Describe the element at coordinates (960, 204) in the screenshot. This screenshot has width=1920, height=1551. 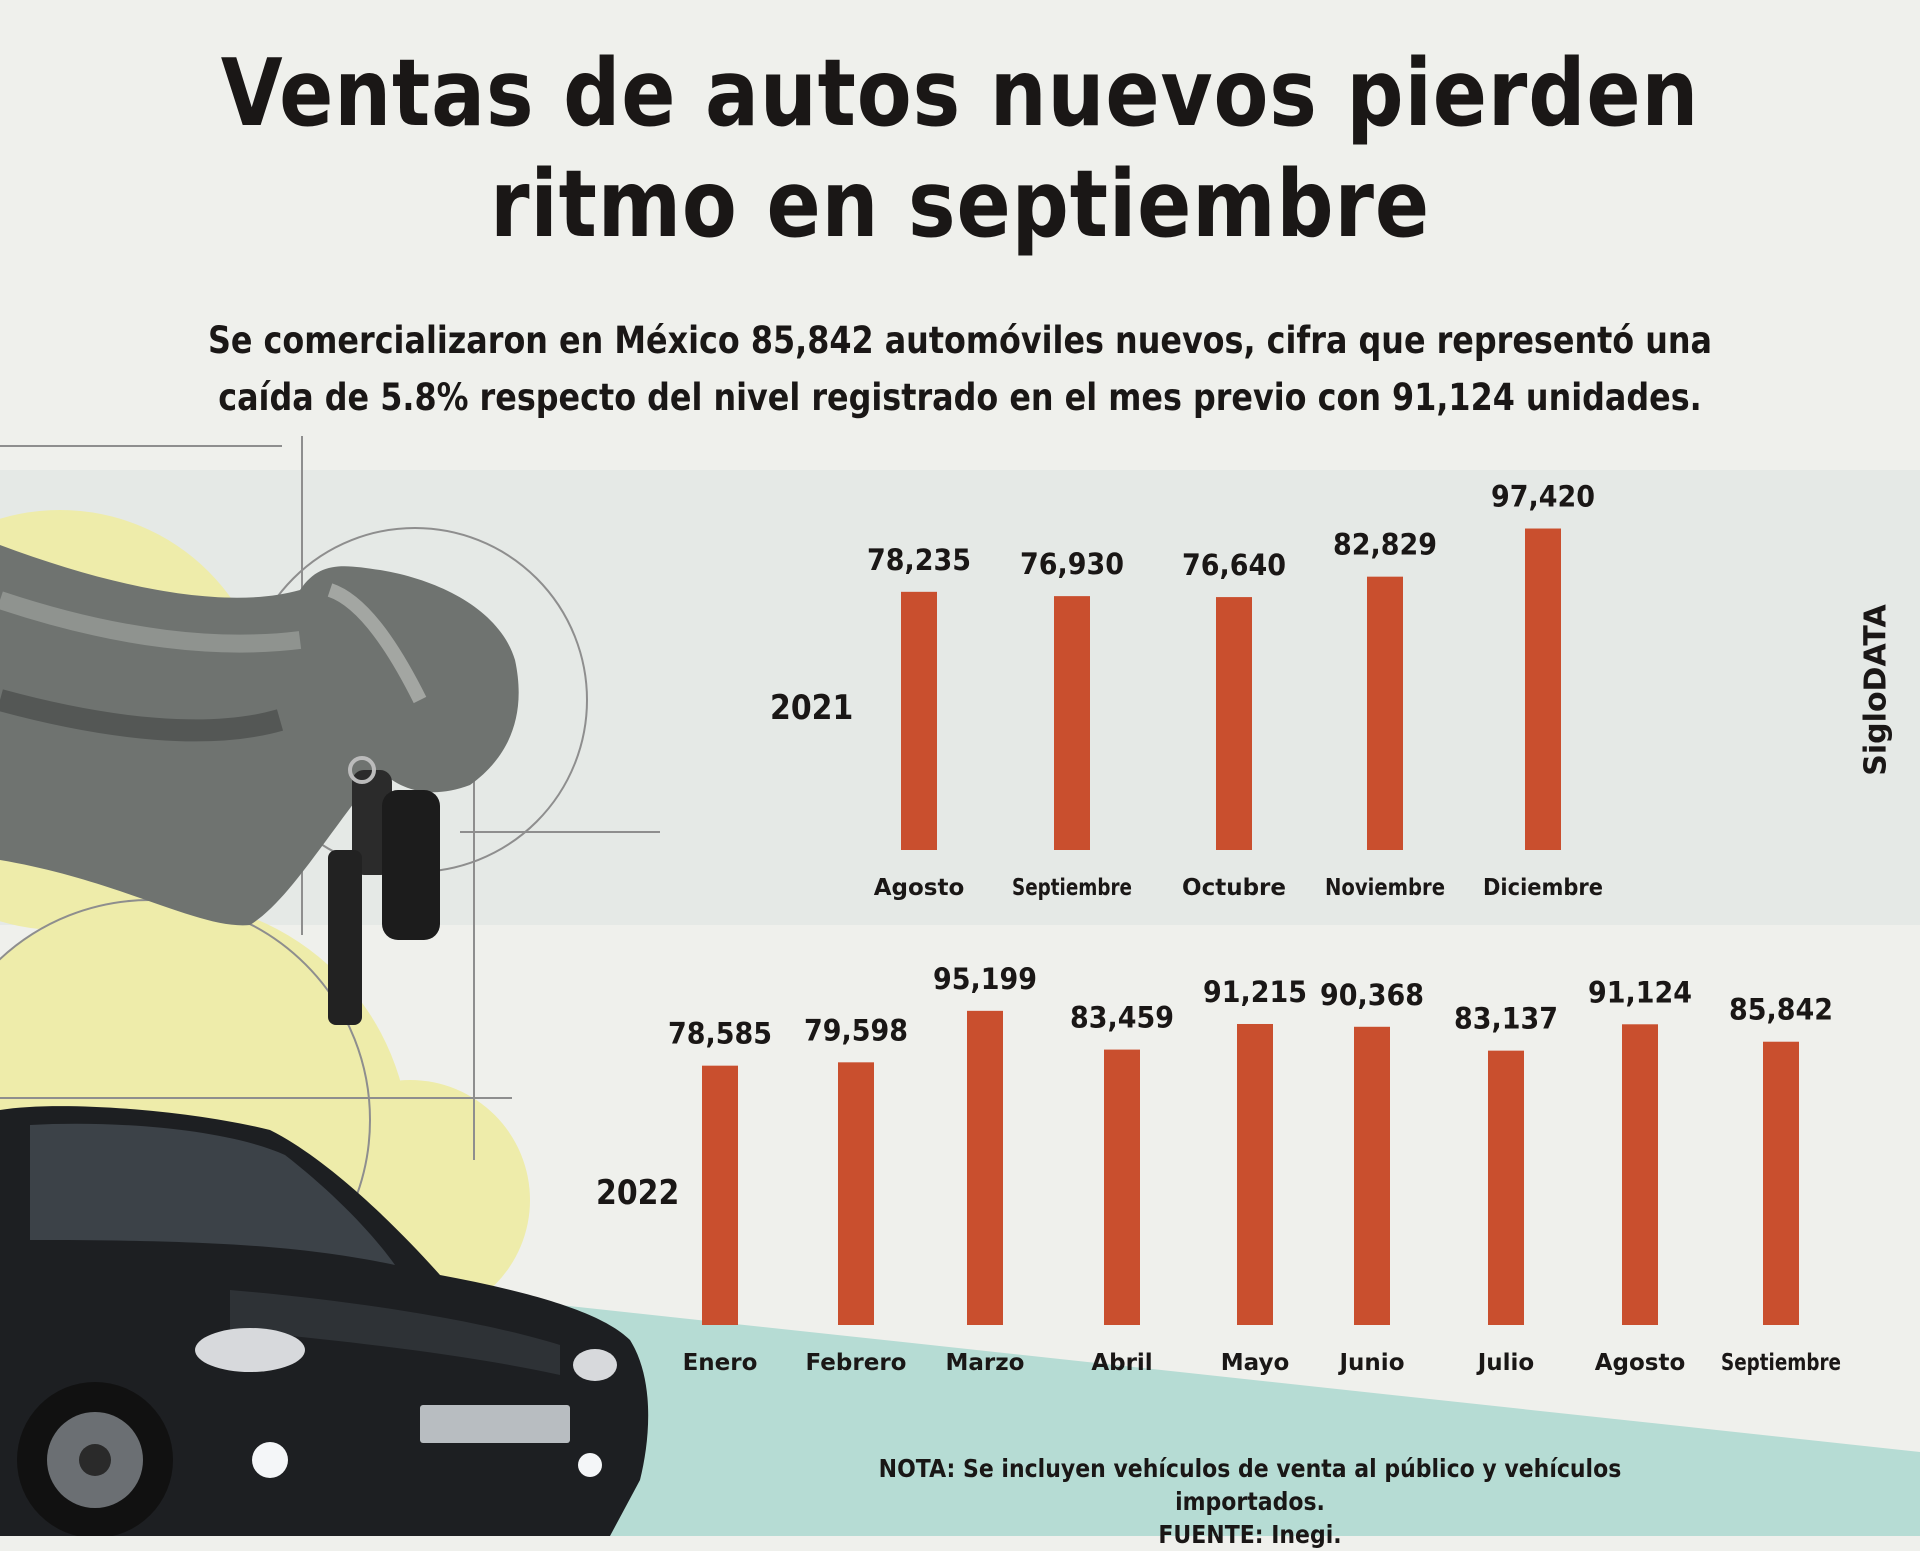
I see `title-line-2: ritmo en septiembre` at that location.